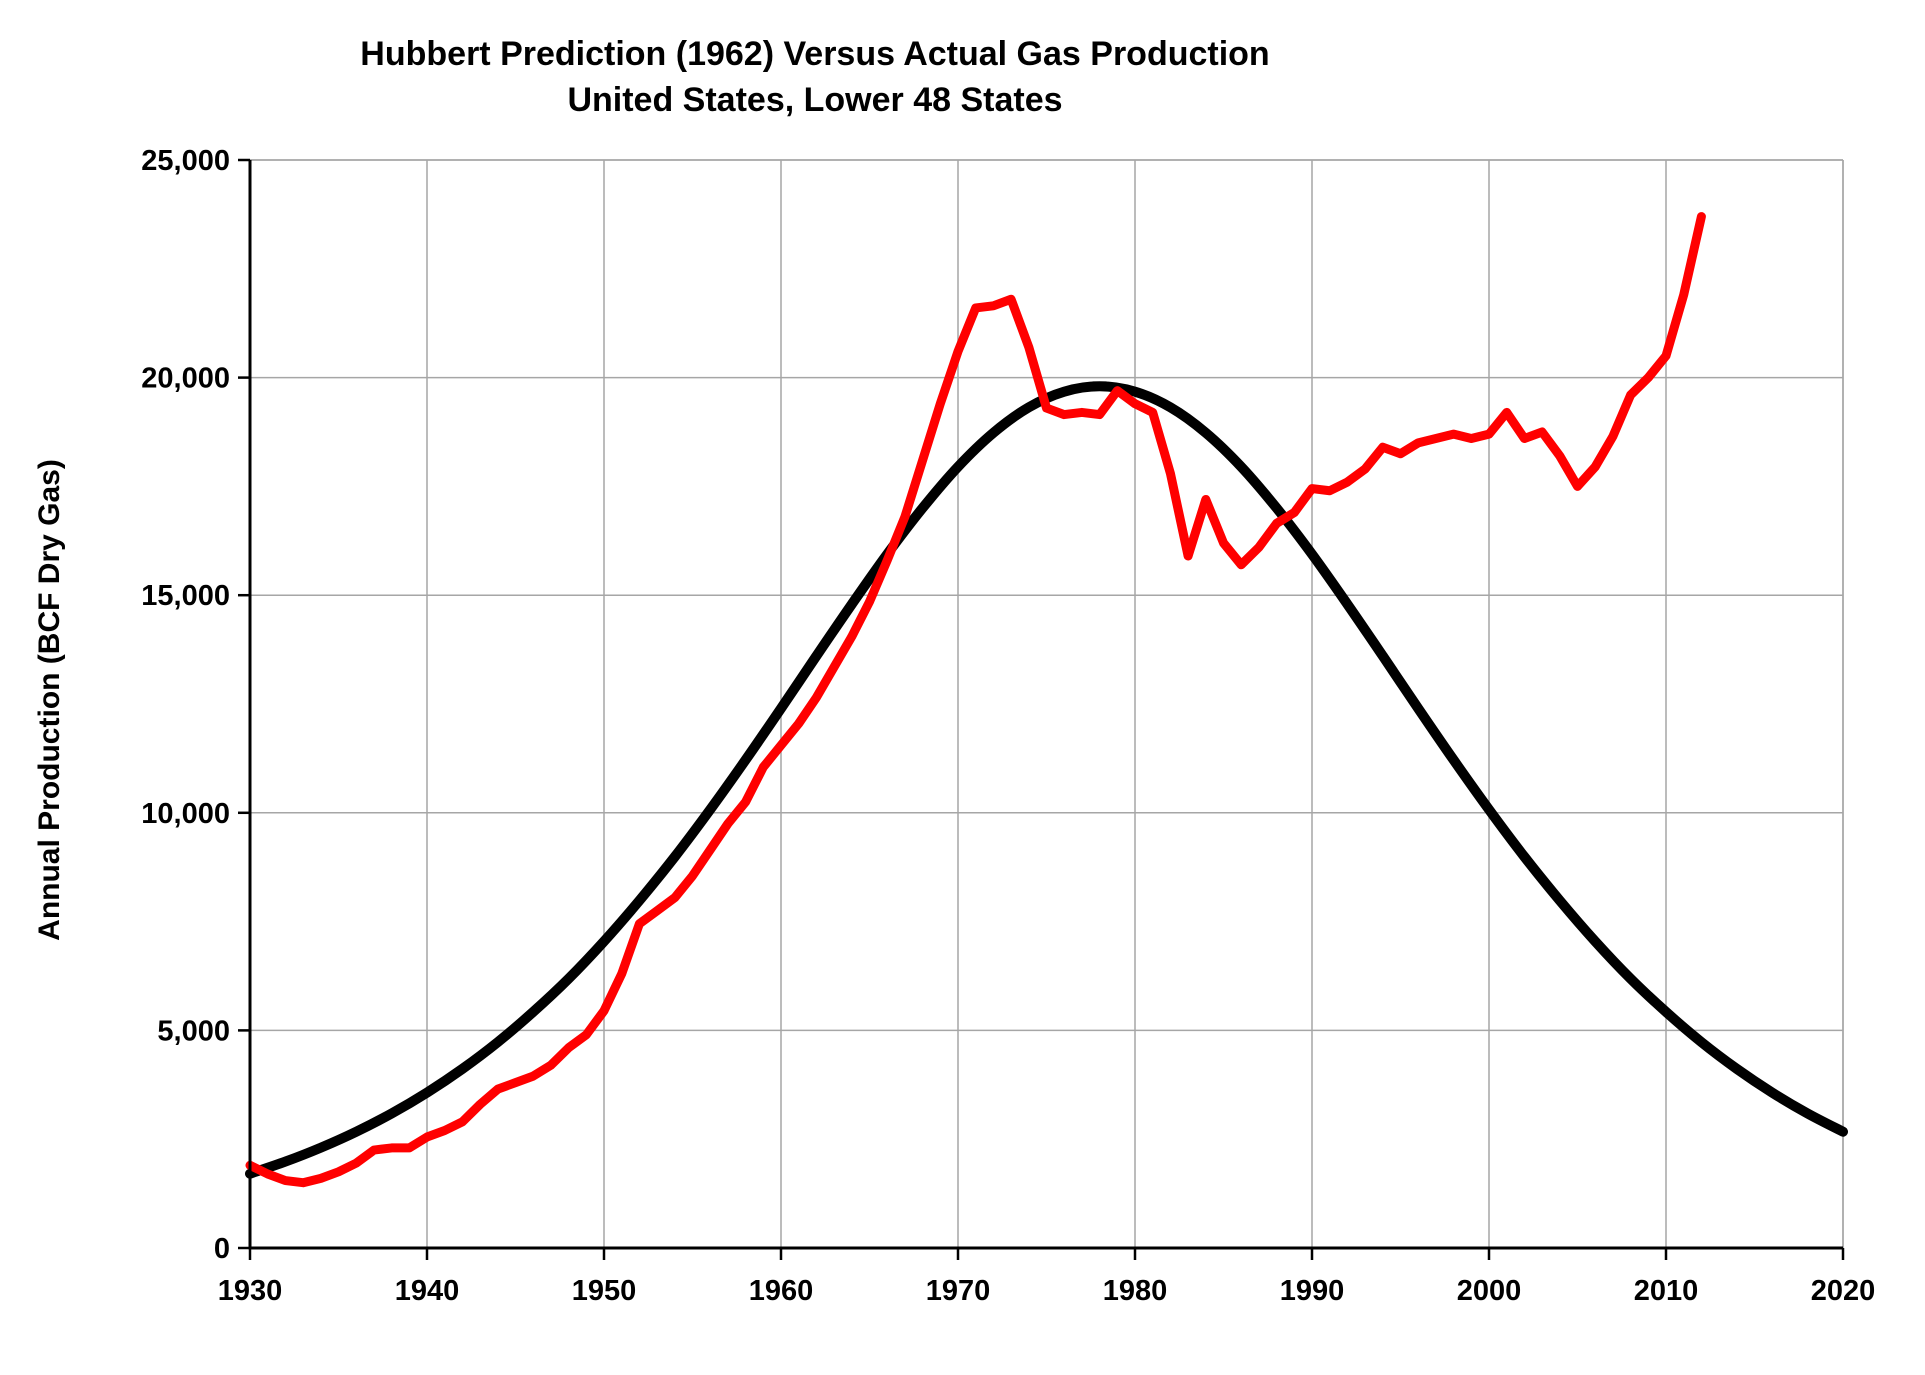  I want to click on y-tick-label: 20,000, so click(185, 379).